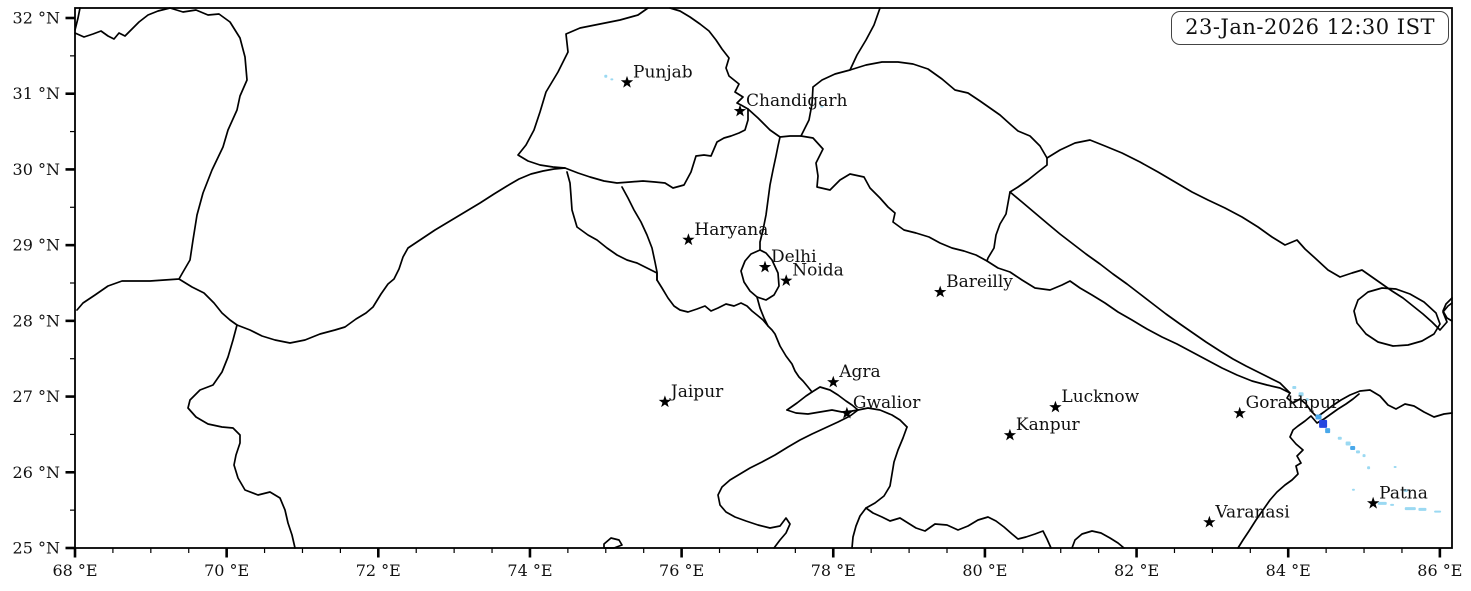  Describe the element at coordinates (984, 570) in the screenshot. I see `x-tick-label: 80 °E` at that location.